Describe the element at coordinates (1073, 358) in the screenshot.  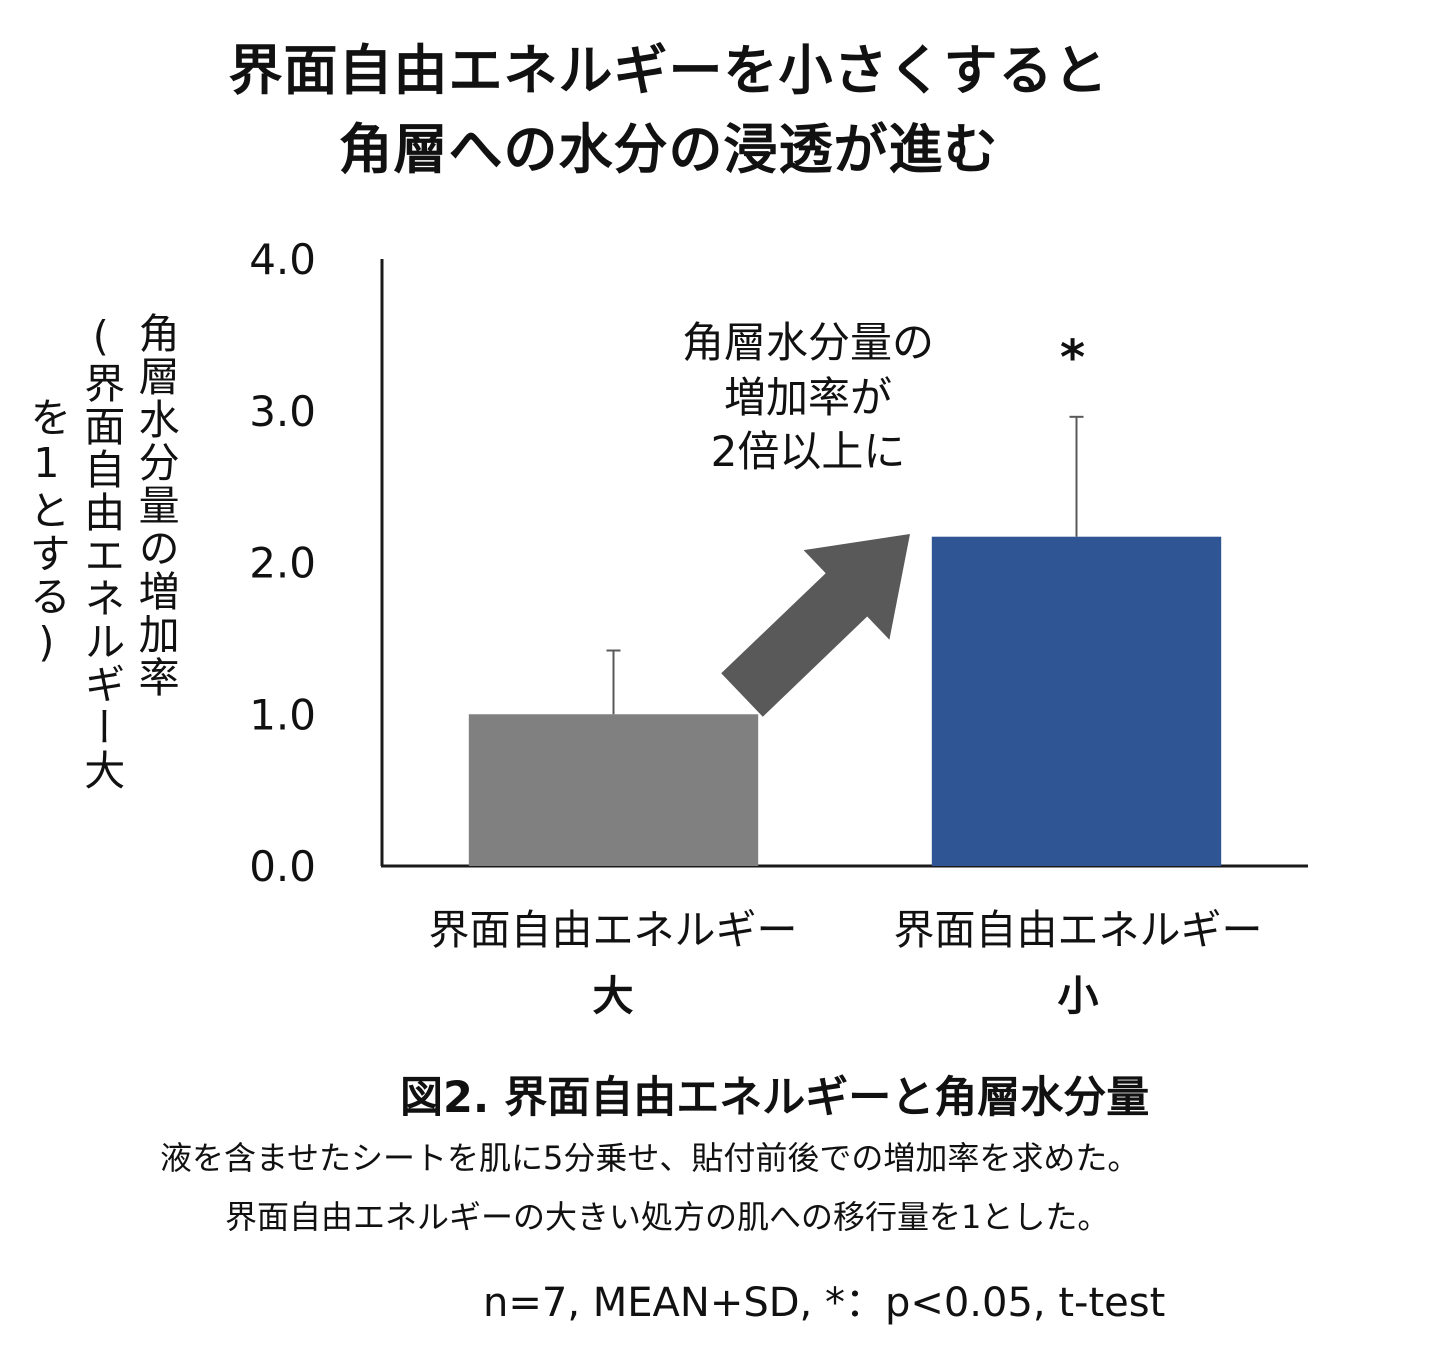
I see `significance-asterisk: *` at that location.